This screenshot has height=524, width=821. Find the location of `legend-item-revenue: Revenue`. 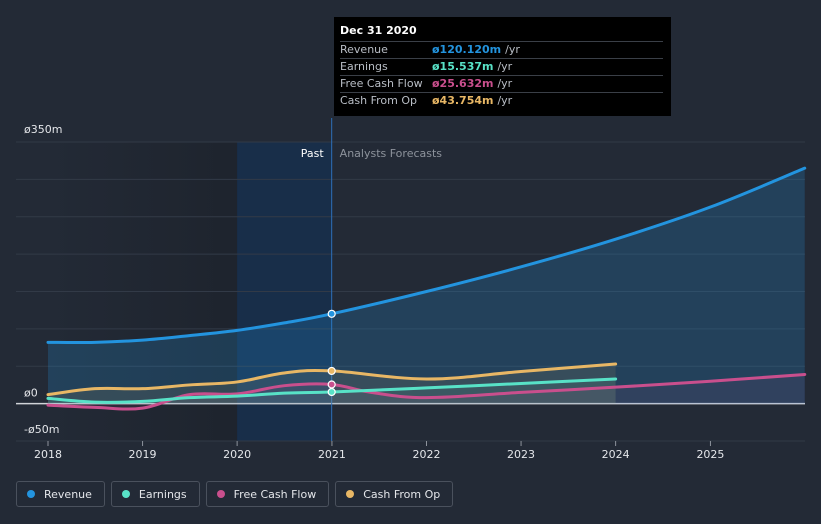

legend-item-revenue: Revenue is located at coordinates (60, 494).